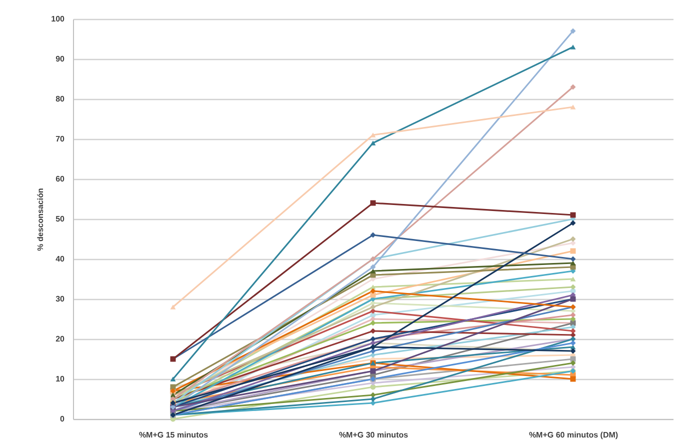 This screenshot has height=448, width=678. I want to click on y-tick-label: 100, so click(58, 19).